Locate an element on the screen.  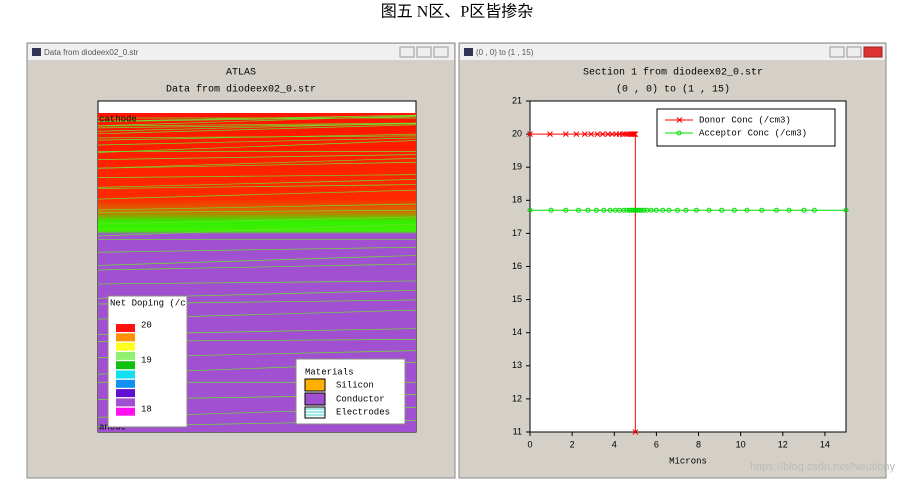
x-tick-label: 10 is located at coordinates (741, 444).